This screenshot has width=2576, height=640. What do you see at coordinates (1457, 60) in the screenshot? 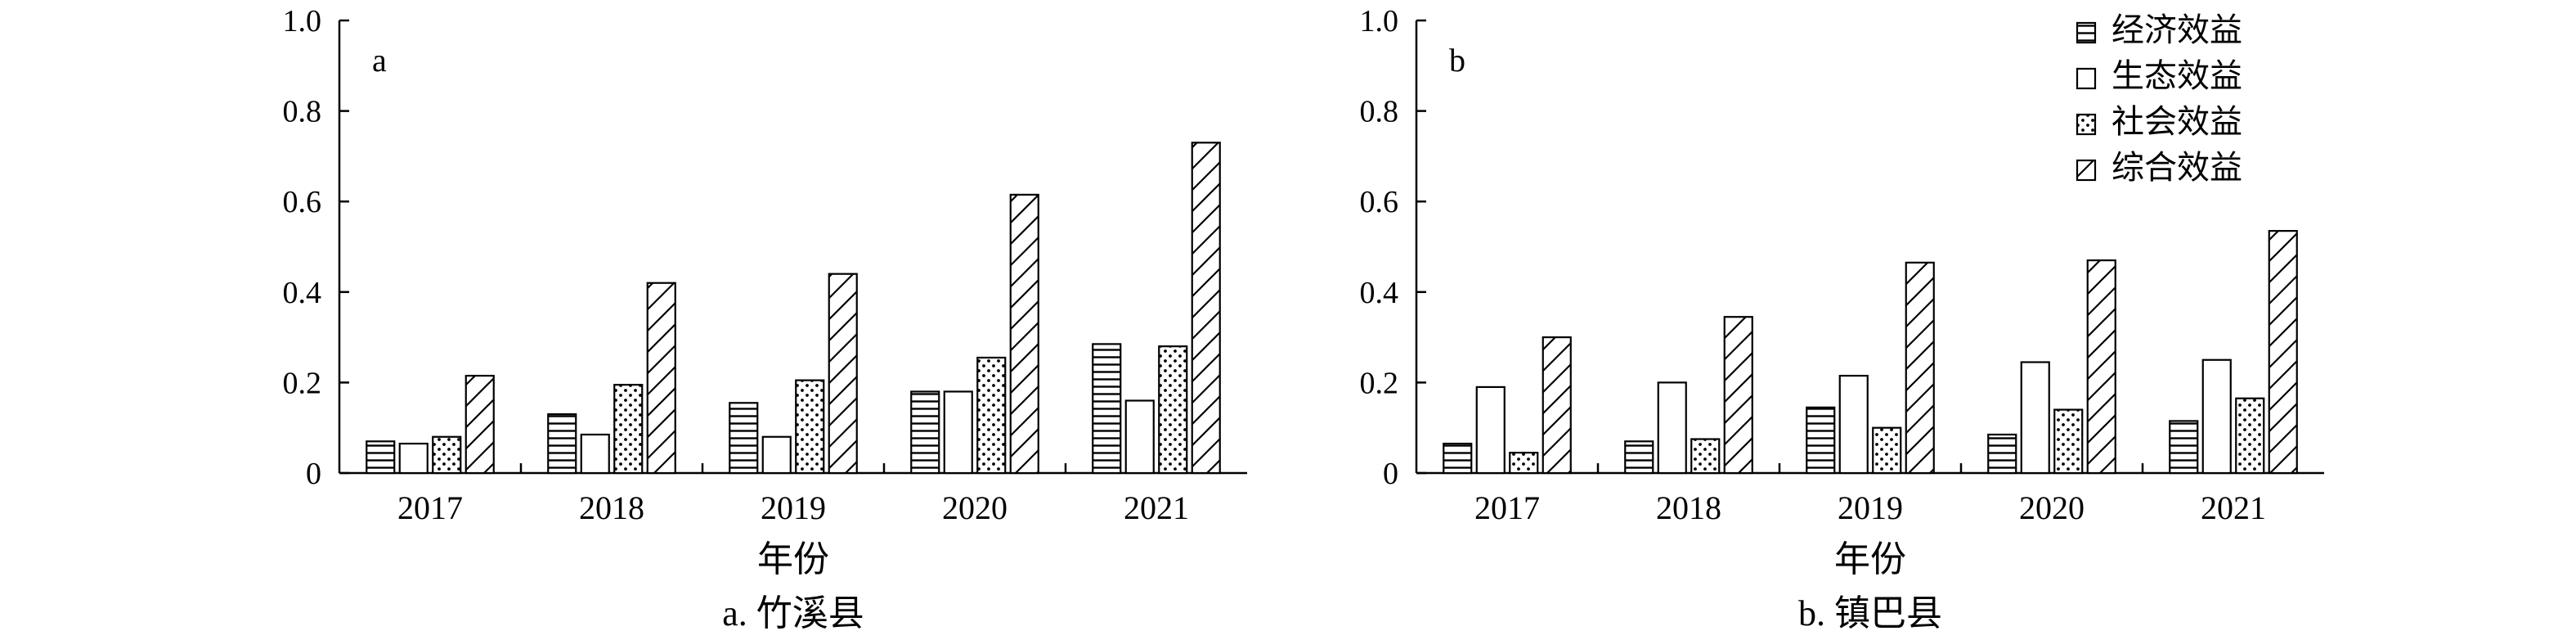
I see `panel-label: b` at bounding box center [1457, 60].